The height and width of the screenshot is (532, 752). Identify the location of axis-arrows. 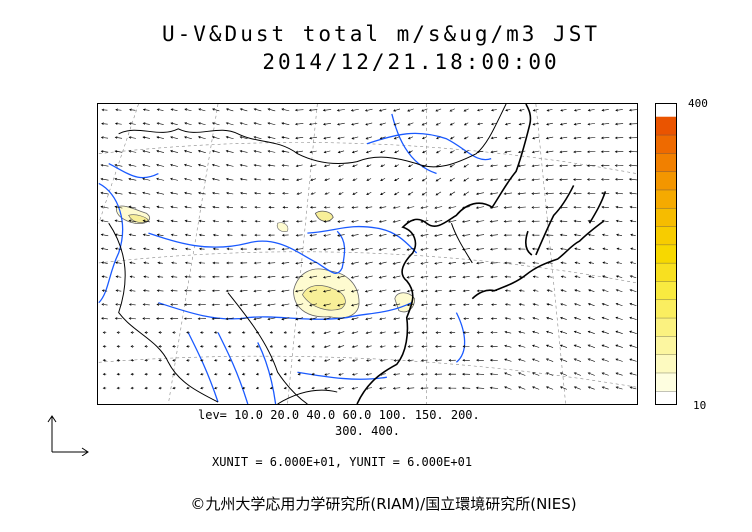
(68, 435).